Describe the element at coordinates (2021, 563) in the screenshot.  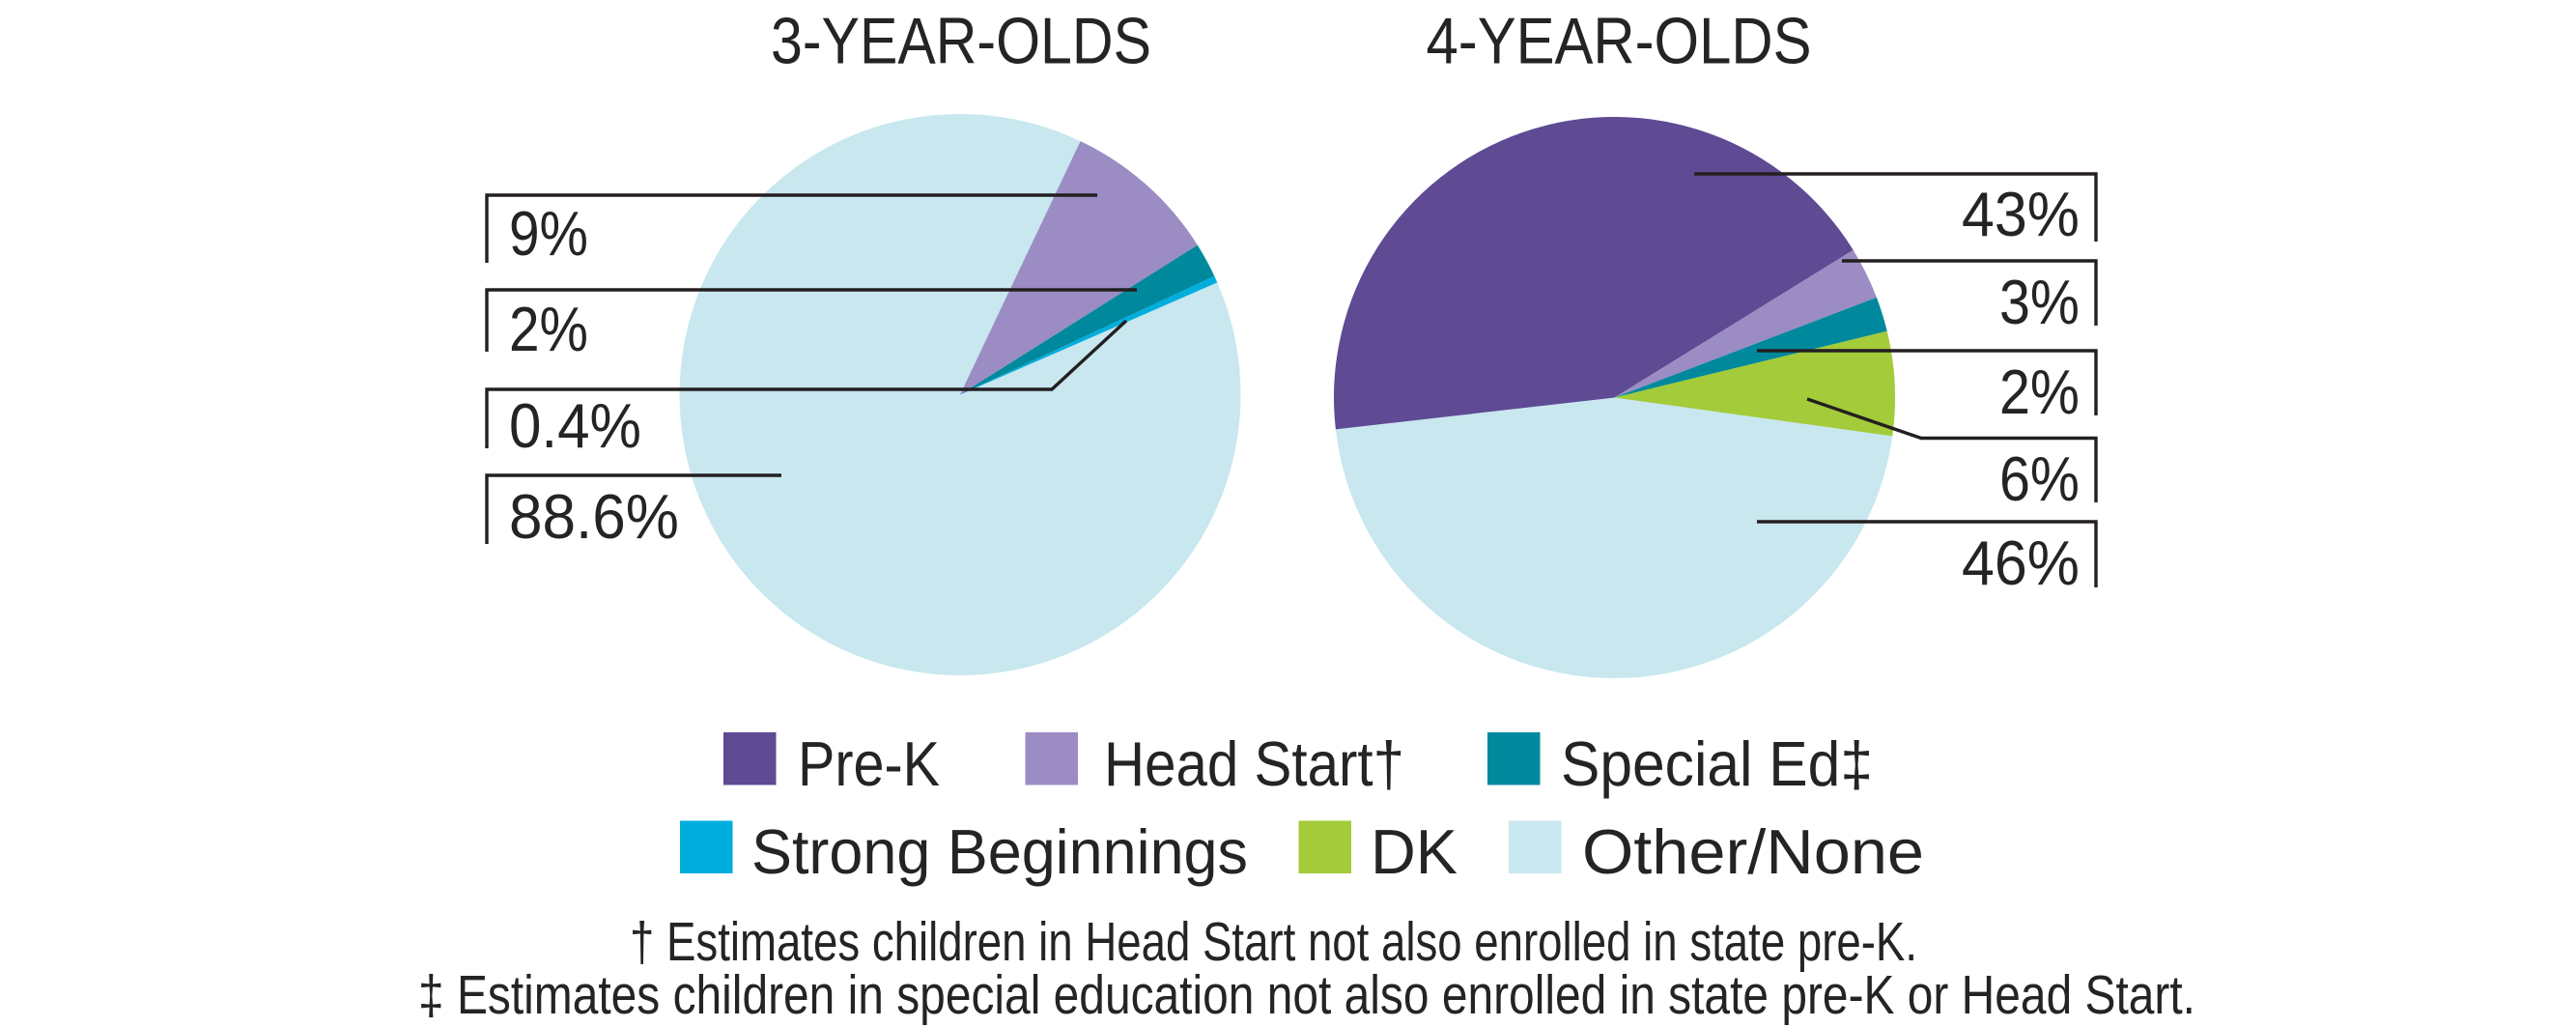
I see `svg-text: 46%` at that location.